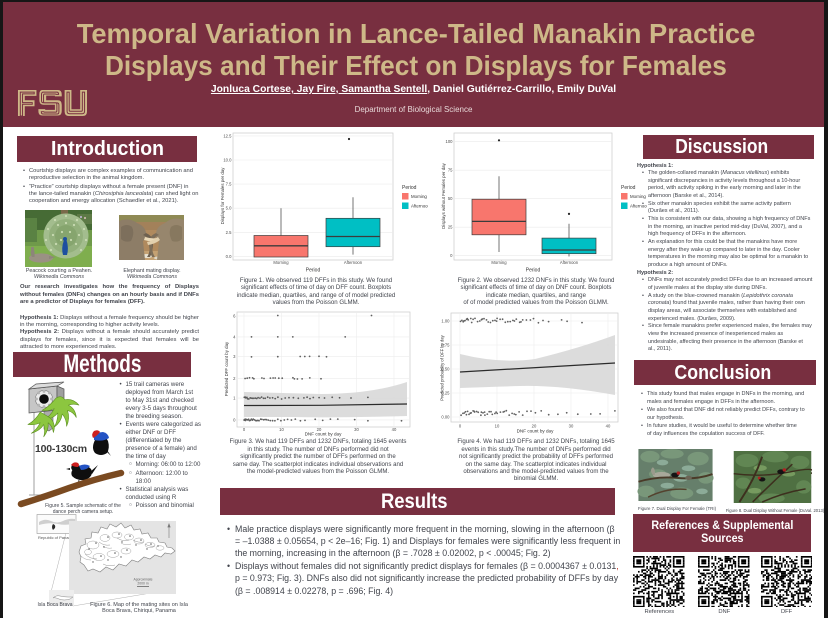 The image size is (828, 618). What do you see at coordinates (445, 417) in the screenshot?
I see `svg-text: 0.00` at bounding box center [445, 417].